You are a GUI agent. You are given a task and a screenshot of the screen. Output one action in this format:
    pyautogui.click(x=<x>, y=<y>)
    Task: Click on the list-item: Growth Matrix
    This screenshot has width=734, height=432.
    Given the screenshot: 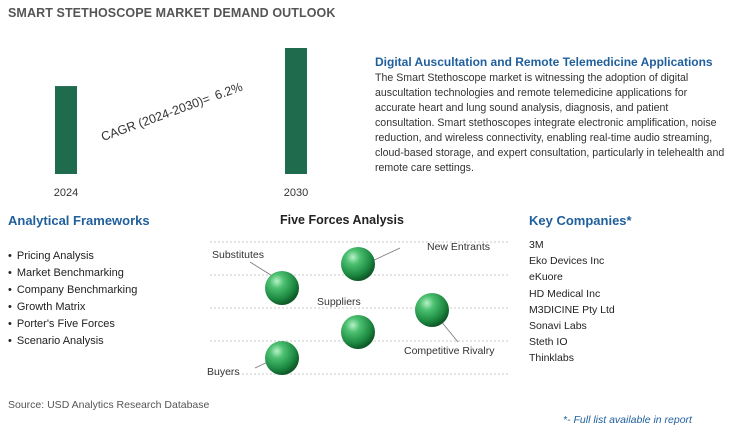 What is the action you would take?
    pyautogui.click(x=72, y=307)
    